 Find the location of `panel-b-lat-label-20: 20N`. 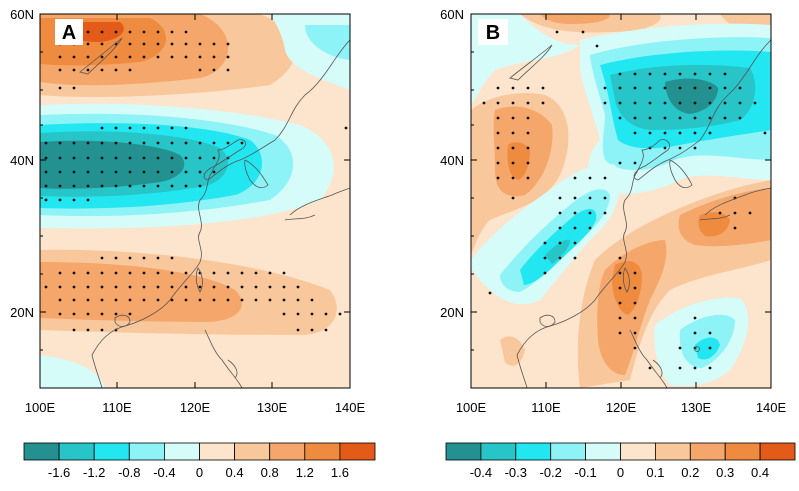

panel-b-lat-label-20: 20N is located at coordinates (452, 312).